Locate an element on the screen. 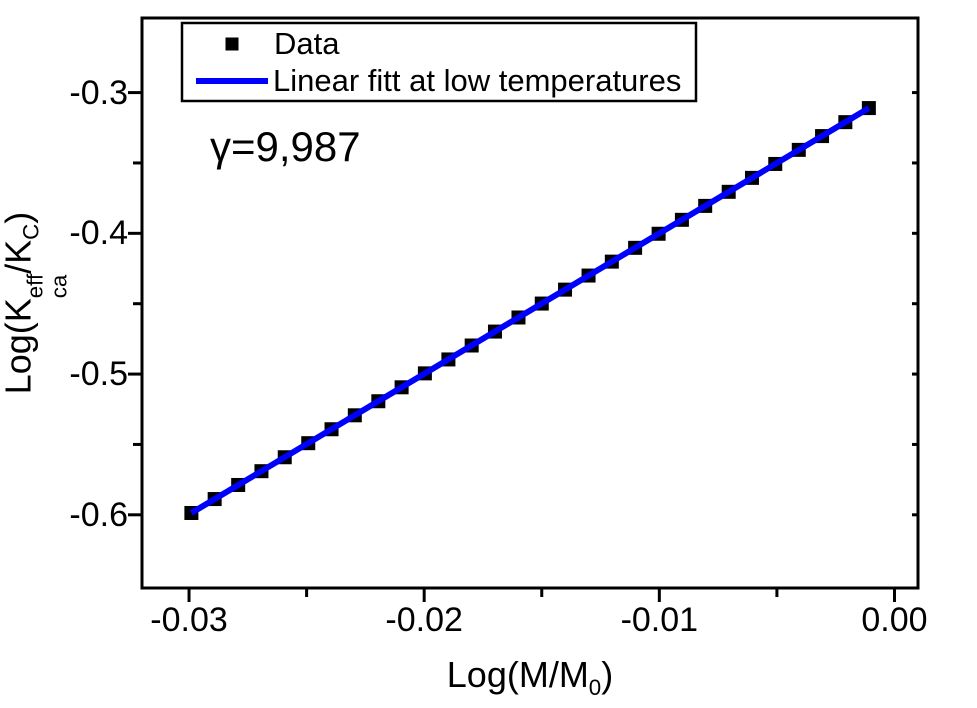 Image resolution: width=977 pixels, height=708 pixels. y-tick-label: -0.6 is located at coordinates (98, 514).